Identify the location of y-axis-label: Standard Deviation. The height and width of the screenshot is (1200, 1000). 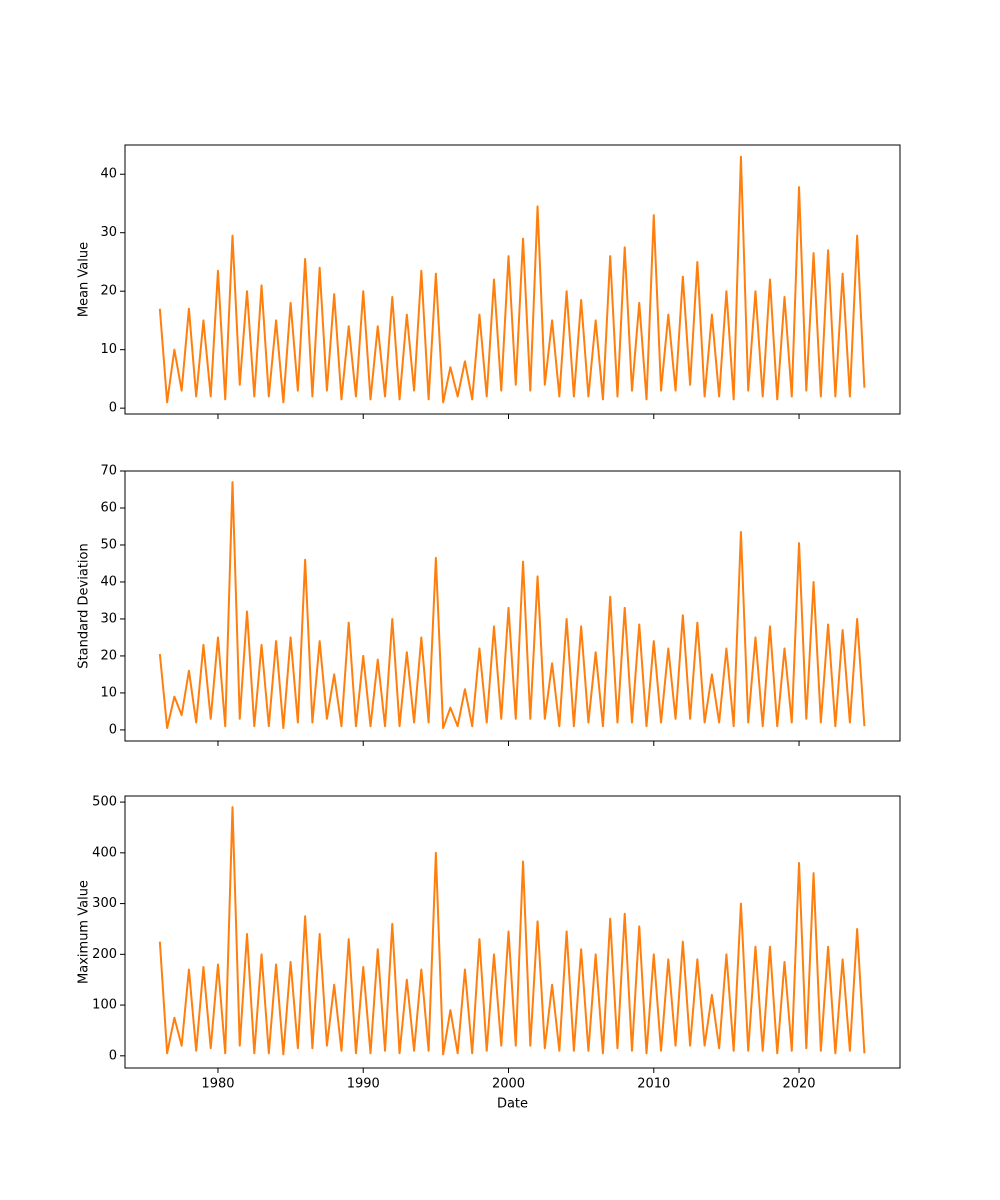
(84, 605).